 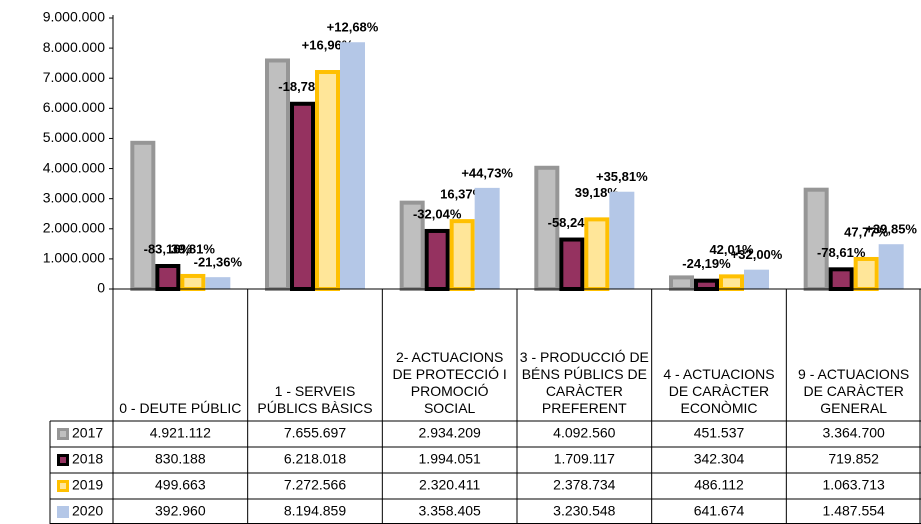 What do you see at coordinates (450, 511) in the screenshot?
I see `table-value: 3.358.405` at bounding box center [450, 511].